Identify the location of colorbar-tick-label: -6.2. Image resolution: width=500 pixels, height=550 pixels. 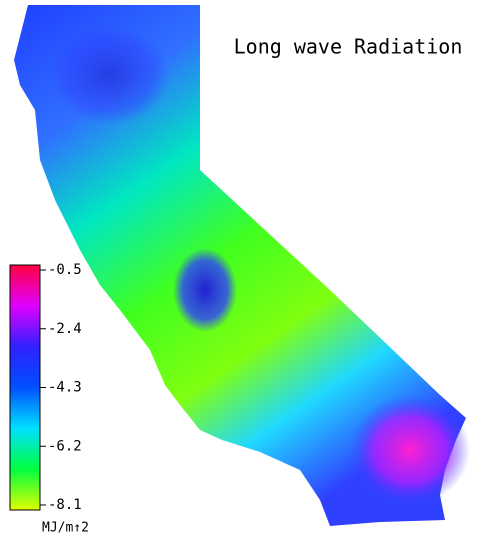
(65, 446).